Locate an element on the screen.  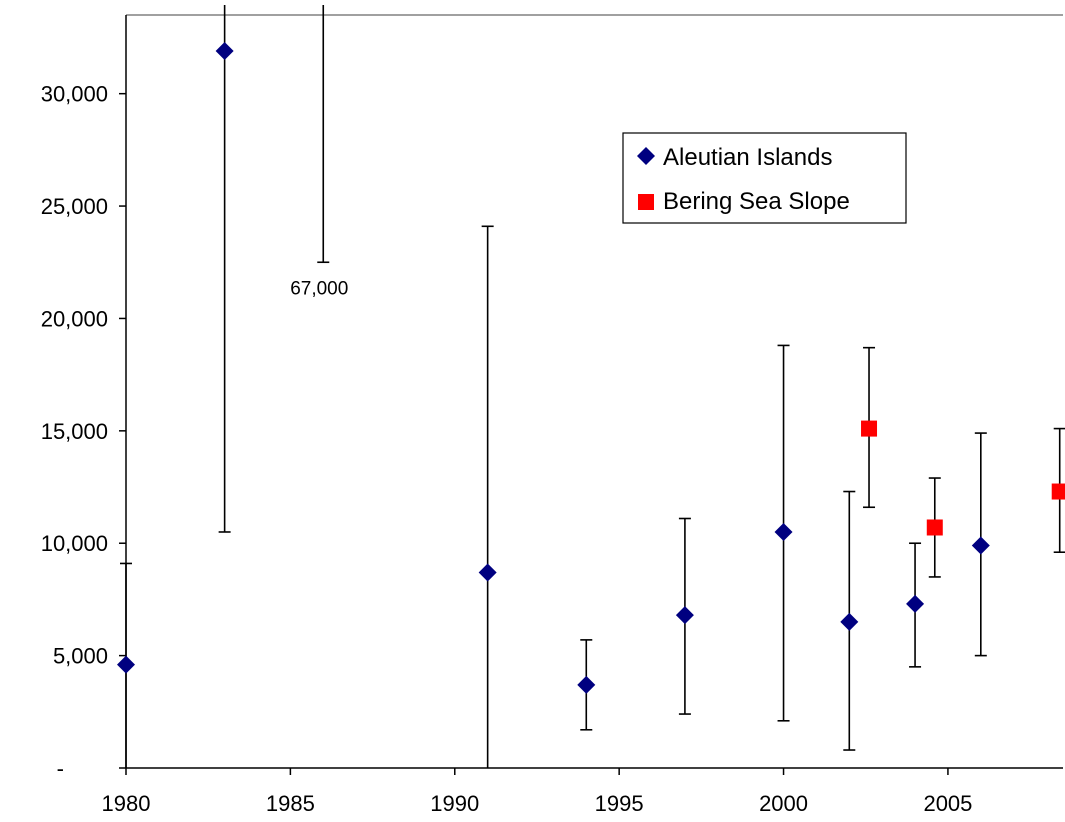
y-tick-label: 15,000 is located at coordinates (74, 431).